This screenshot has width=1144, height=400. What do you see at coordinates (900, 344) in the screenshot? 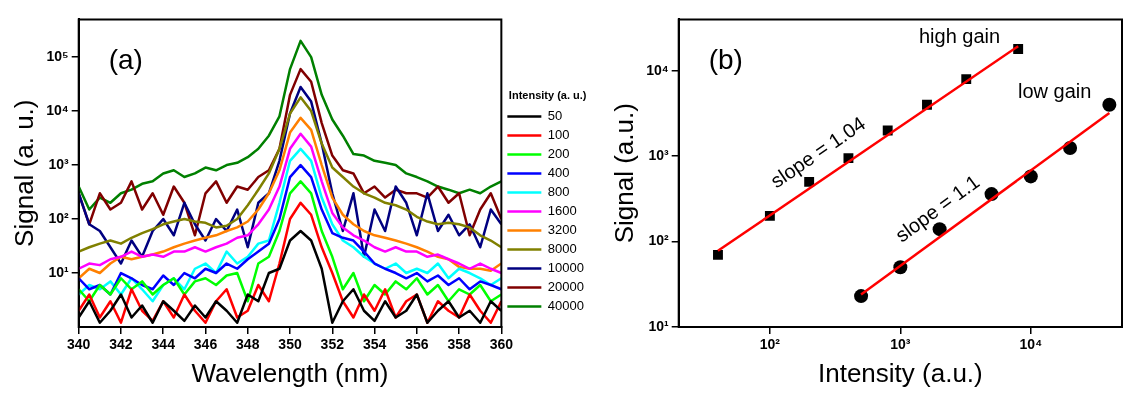
I see `x-tick-label: 10³` at bounding box center [900, 344].